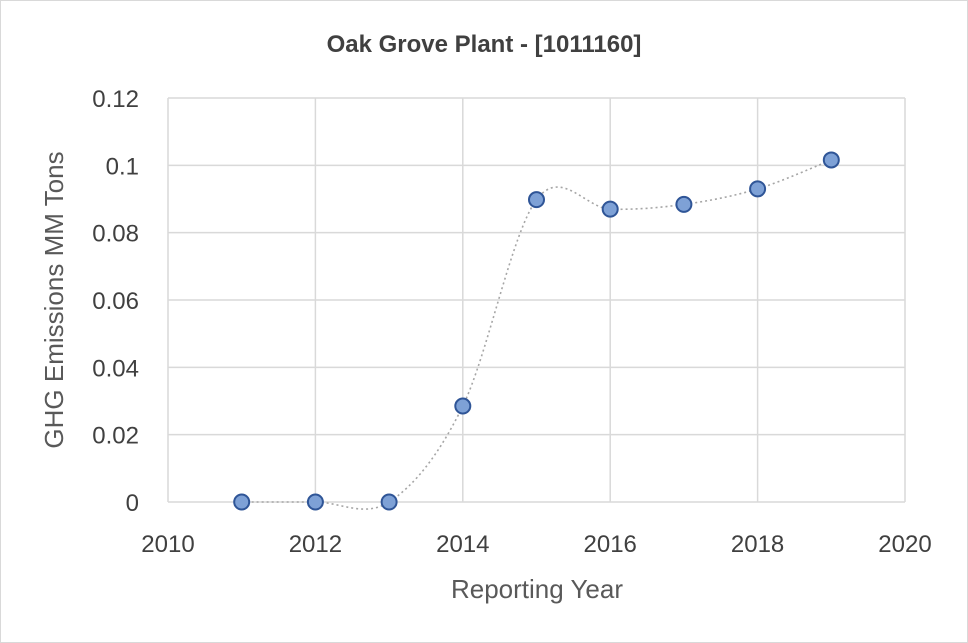 Image resolution: width=968 pixels, height=643 pixels. What do you see at coordinates (132, 503) in the screenshot?
I see `y-tick-label: 0` at bounding box center [132, 503].